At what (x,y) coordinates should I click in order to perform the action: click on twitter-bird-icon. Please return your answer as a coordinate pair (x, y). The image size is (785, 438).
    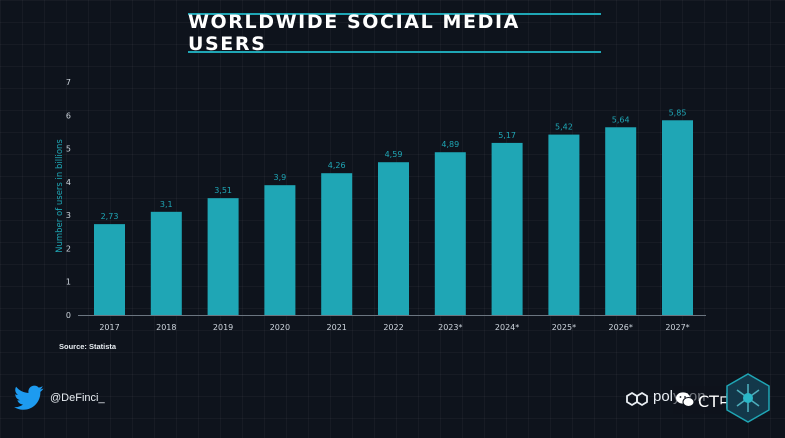
    Looking at the image, I should click on (29, 397).